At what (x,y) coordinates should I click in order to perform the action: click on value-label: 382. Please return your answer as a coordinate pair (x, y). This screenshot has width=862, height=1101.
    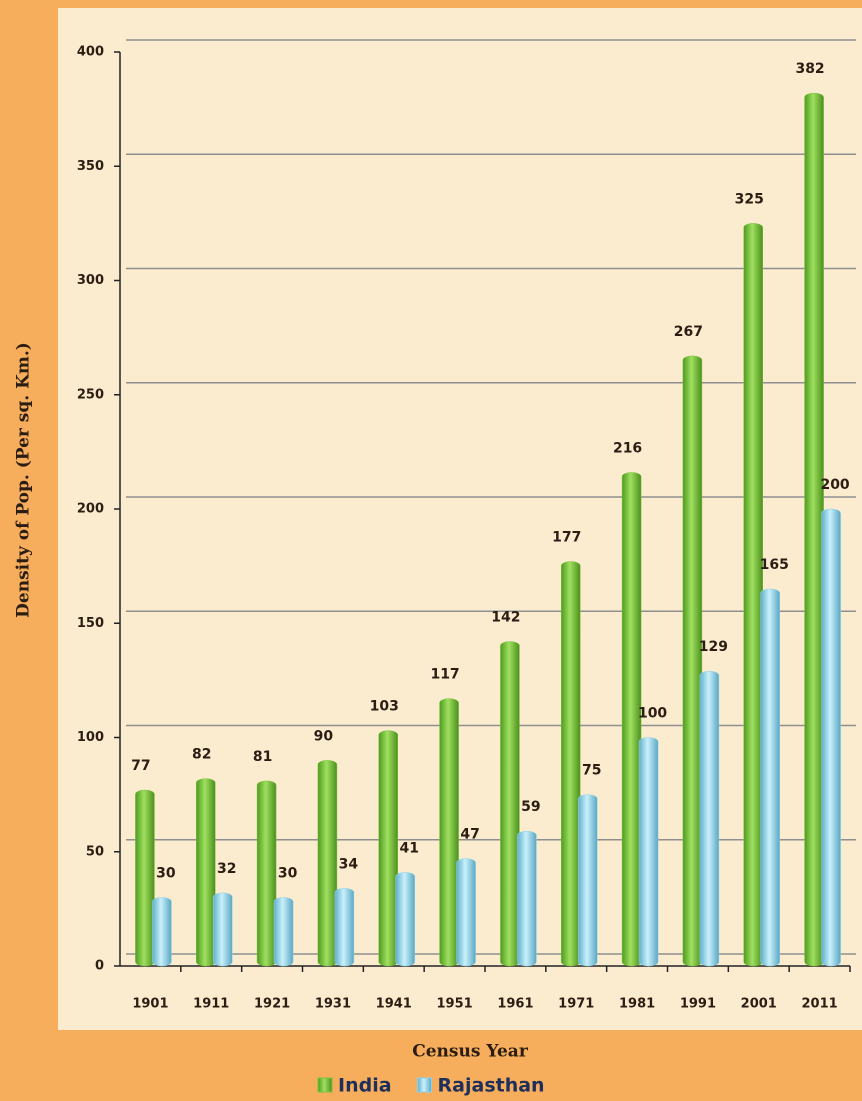
    Looking at the image, I should click on (809, 69).